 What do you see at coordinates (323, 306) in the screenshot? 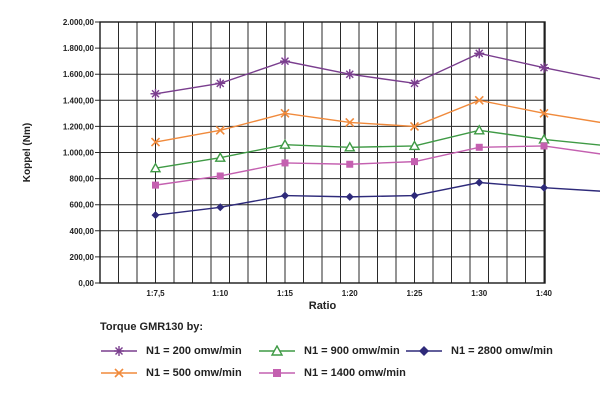
I see `x-axis-title: Ratio` at bounding box center [323, 306].